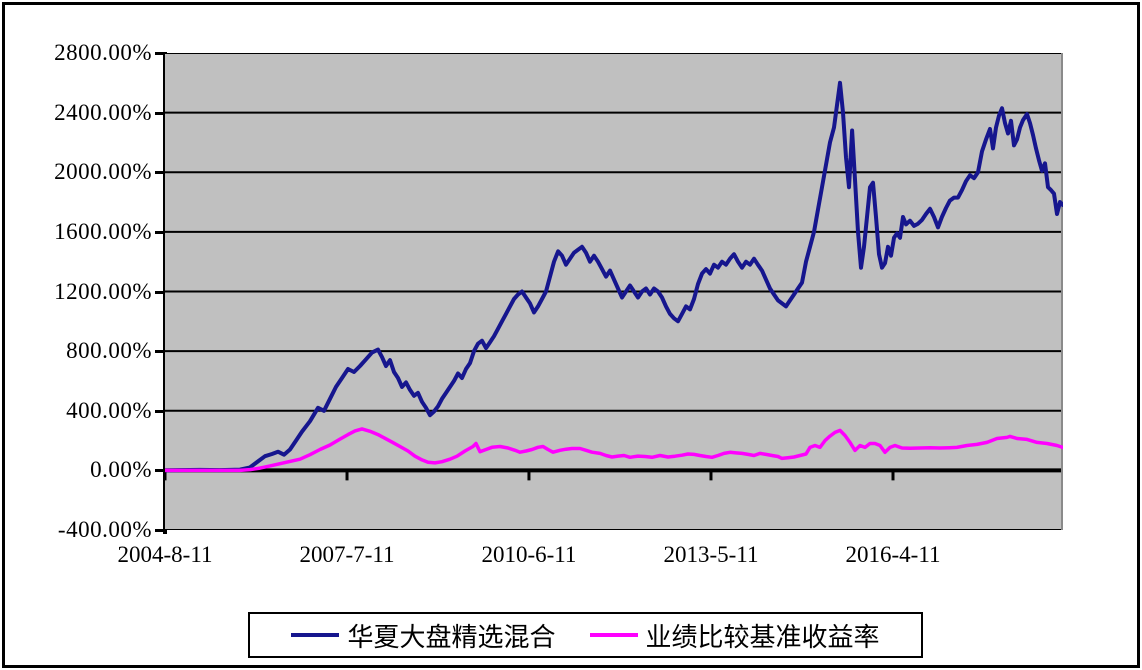 This screenshot has height=670, width=1142. Describe the element at coordinates (104, 529) in the screenshot. I see `y-axis-label: -400.00%` at that location.